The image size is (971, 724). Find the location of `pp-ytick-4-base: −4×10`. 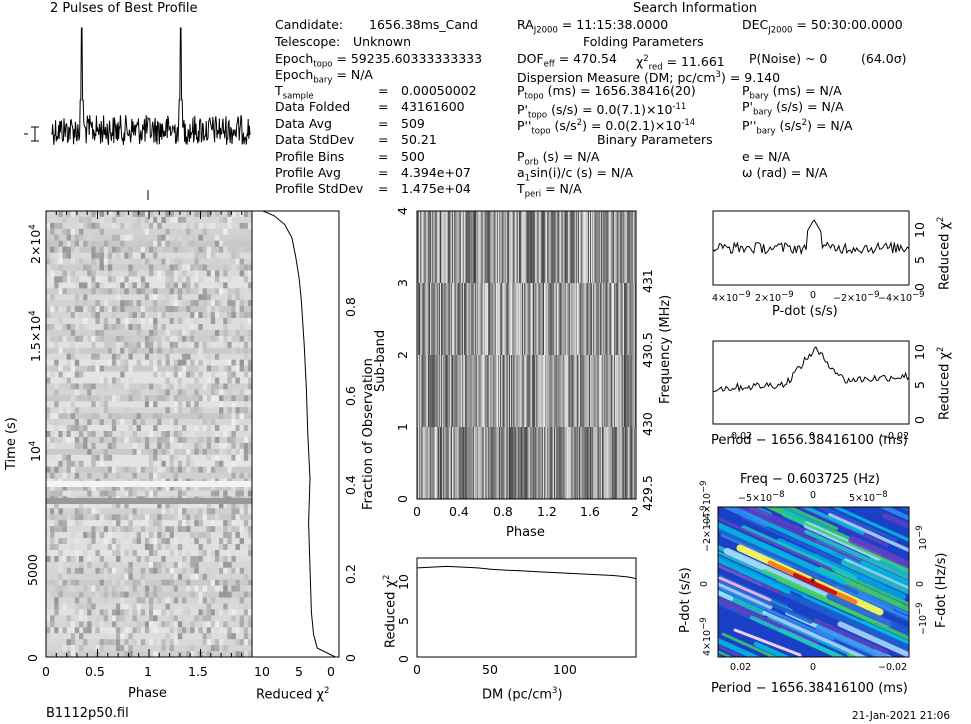

pp-ytick-4-base: −4×10 is located at coordinates (708, 509).